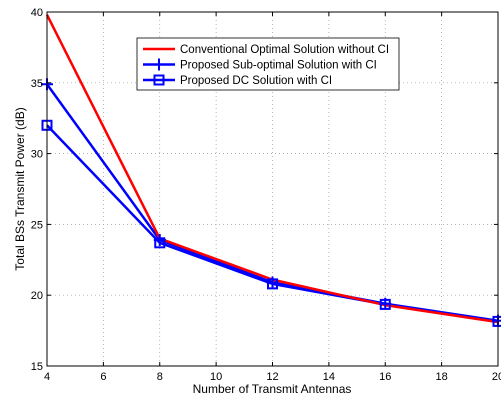 The height and width of the screenshot is (398, 501). What do you see at coordinates (20, 188) in the screenshot?
I see `y-axis-label: Total BSs Transmit Power (dB)` at bounding box center [20, 188].